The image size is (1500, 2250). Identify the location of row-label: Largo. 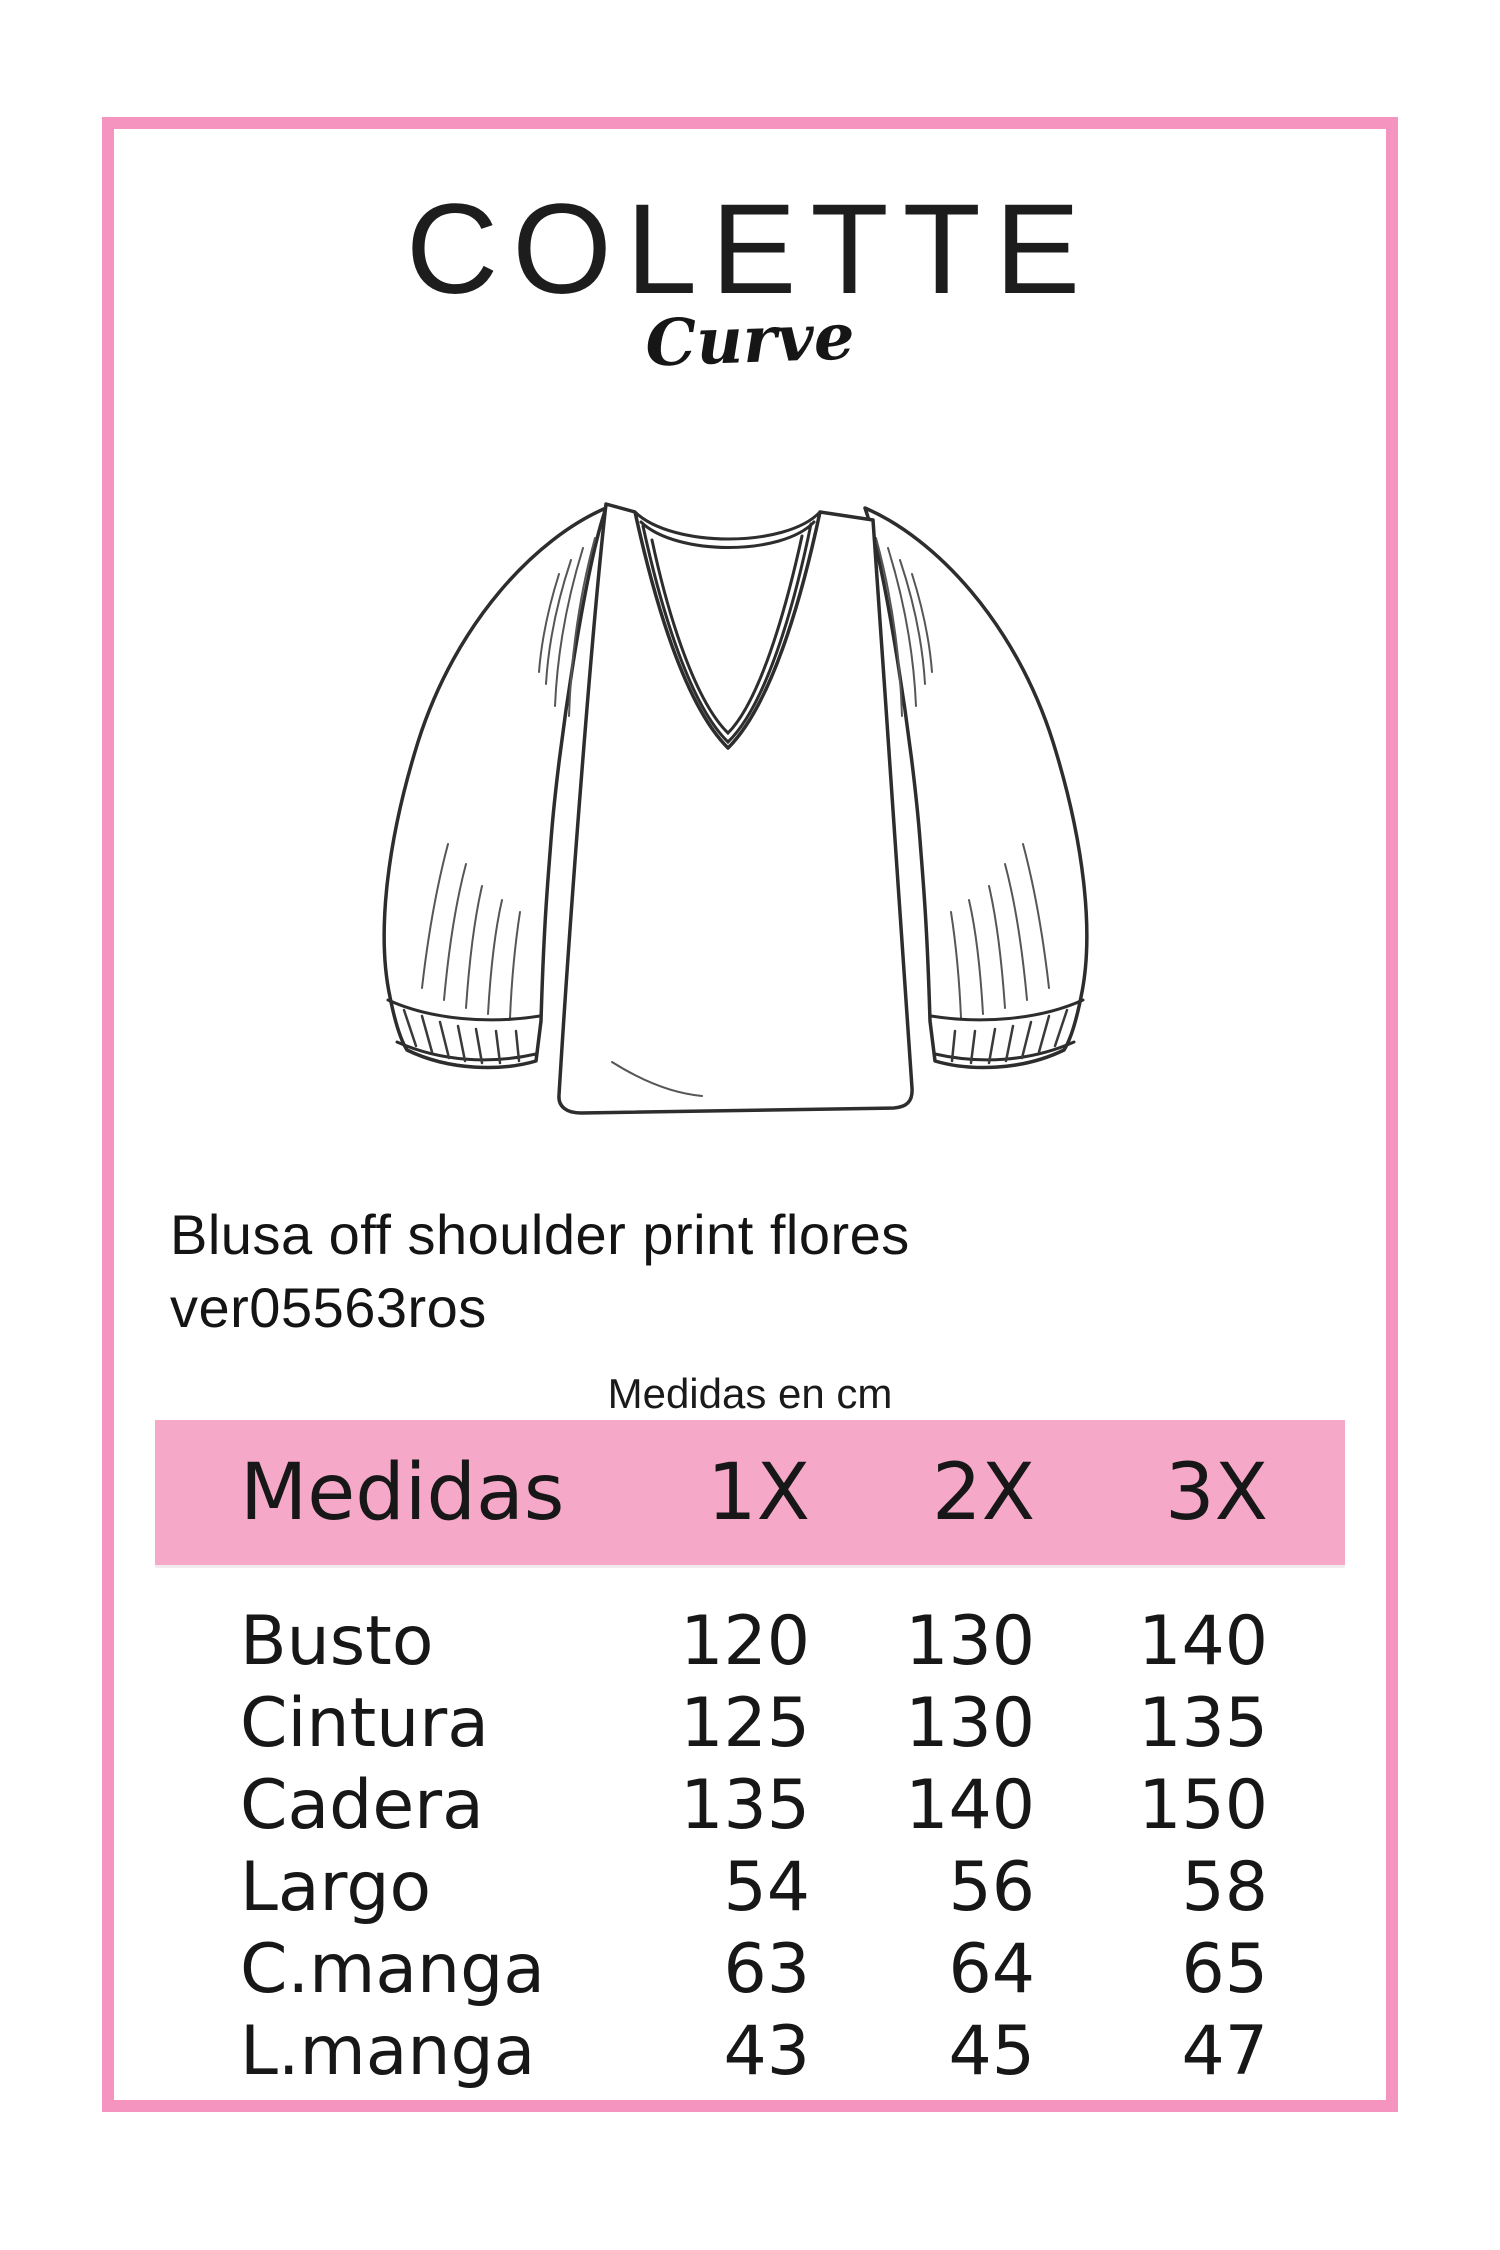
(336, 1887).